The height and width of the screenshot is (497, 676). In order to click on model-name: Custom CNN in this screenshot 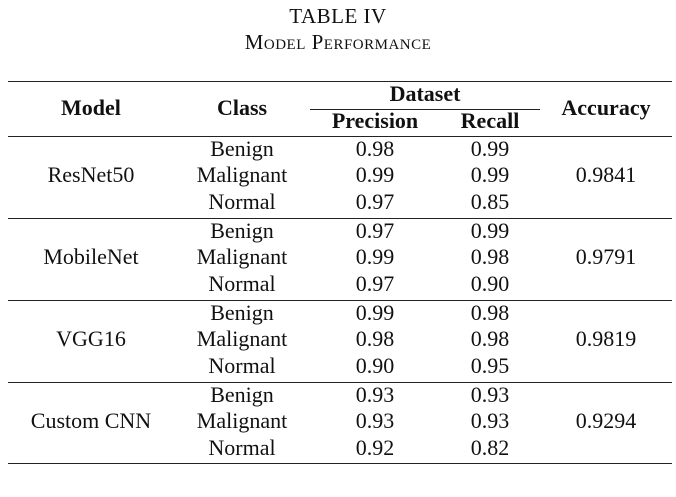, I will do `click(91, 420)`.